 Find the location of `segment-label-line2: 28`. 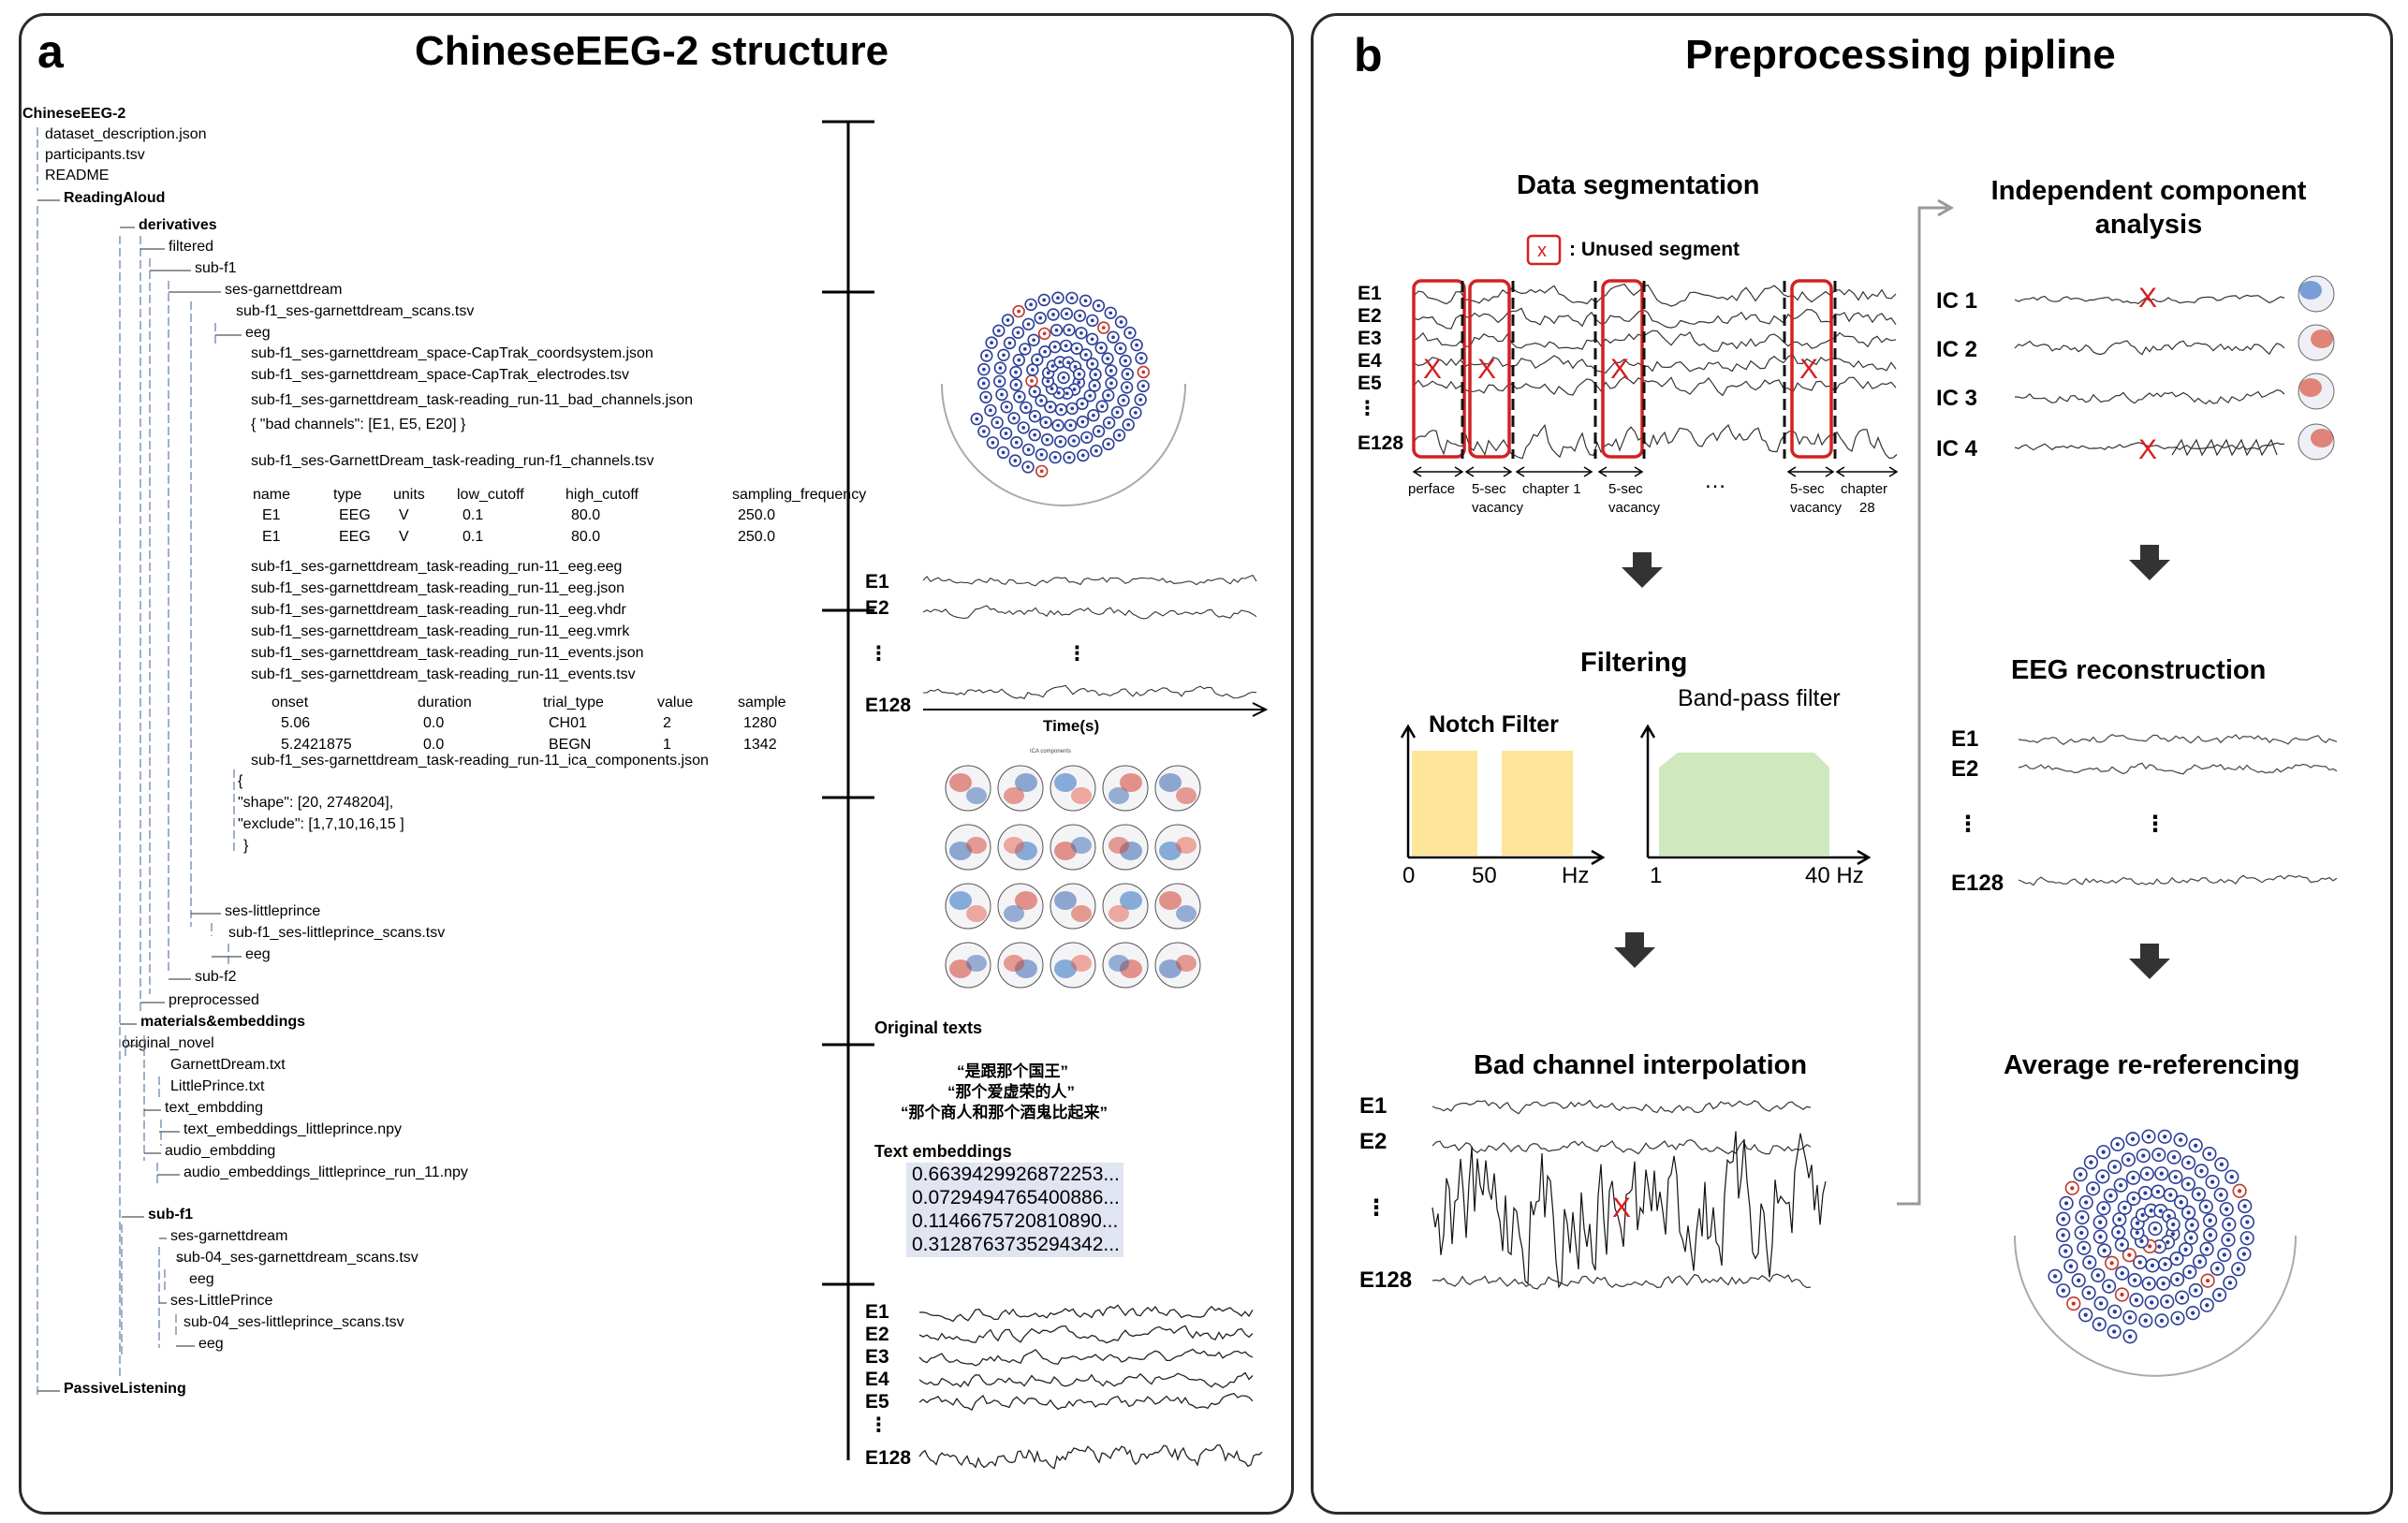

segment-label-line2: 28 is located at coordinates (1867, 508).